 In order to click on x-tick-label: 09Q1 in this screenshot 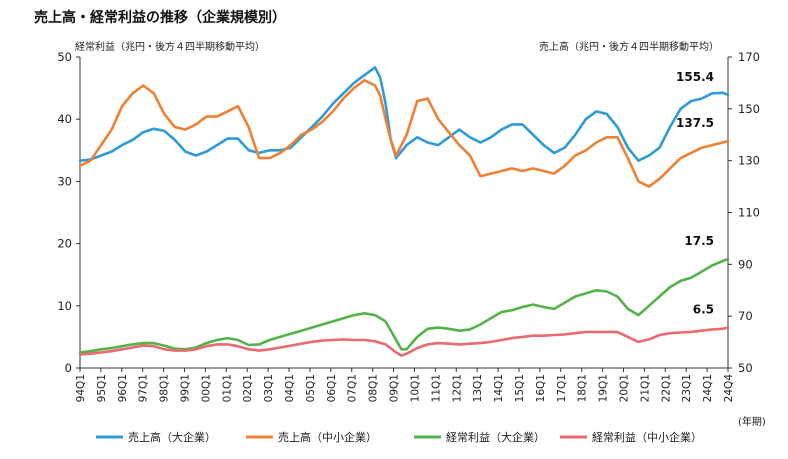, I will do `click(395, 388)`.